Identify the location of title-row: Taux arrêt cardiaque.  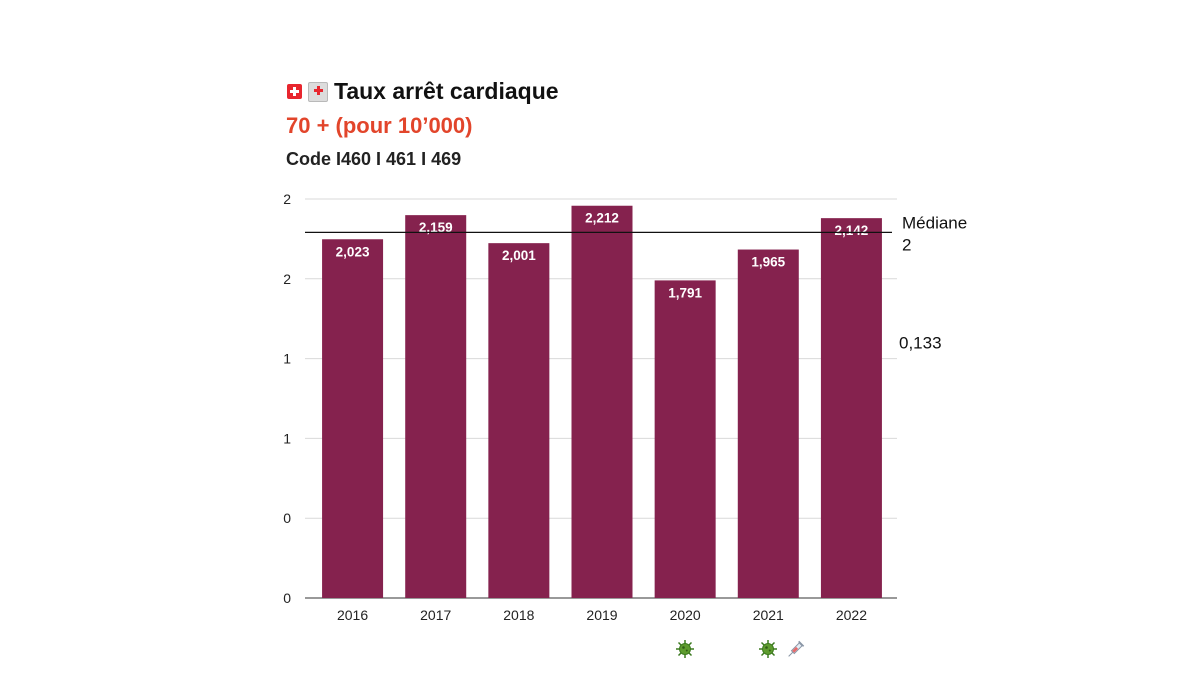
(423, 91).